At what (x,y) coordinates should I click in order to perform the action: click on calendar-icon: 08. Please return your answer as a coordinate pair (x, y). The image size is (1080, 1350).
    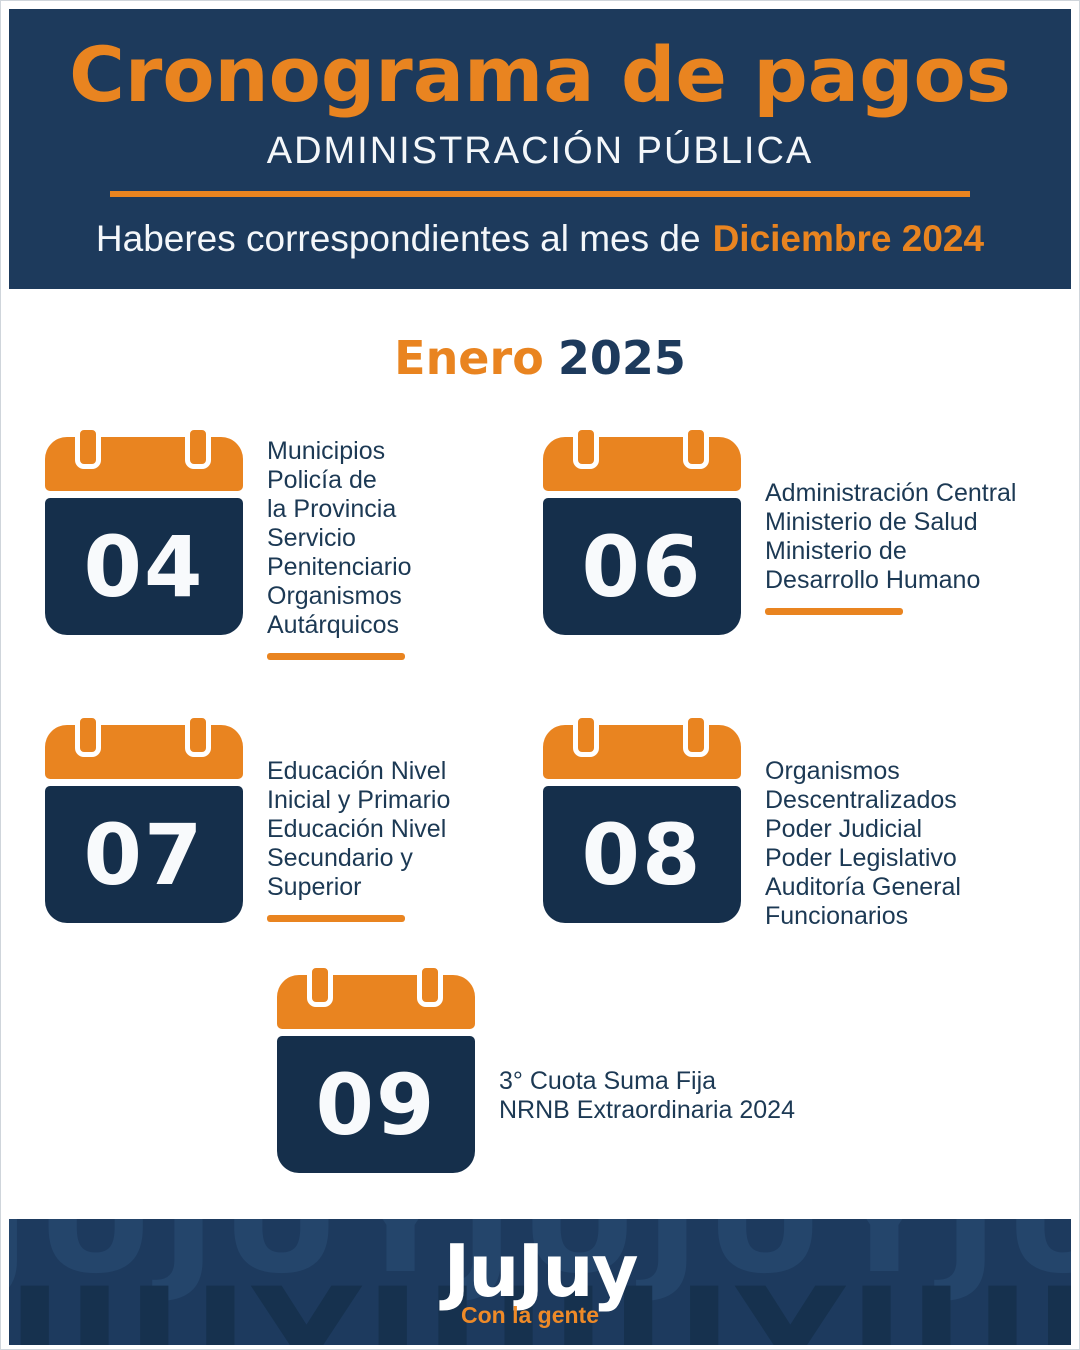
    Looking at the image, I should click on (642, 818).